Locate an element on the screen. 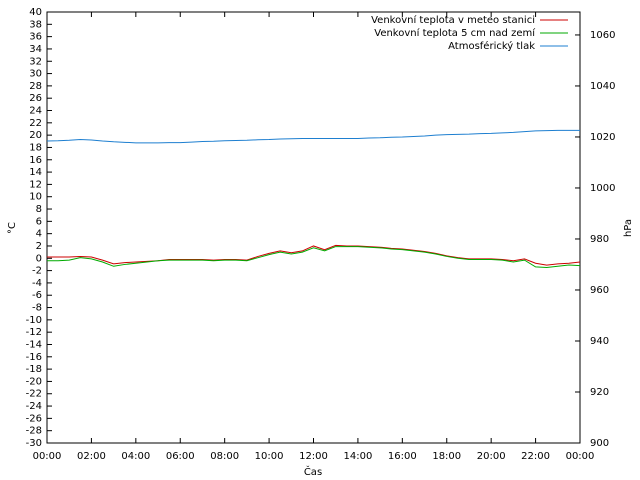 This screenshot has width=640, height=480. y-tick-label: -28 is located at coordinates (34, 431).